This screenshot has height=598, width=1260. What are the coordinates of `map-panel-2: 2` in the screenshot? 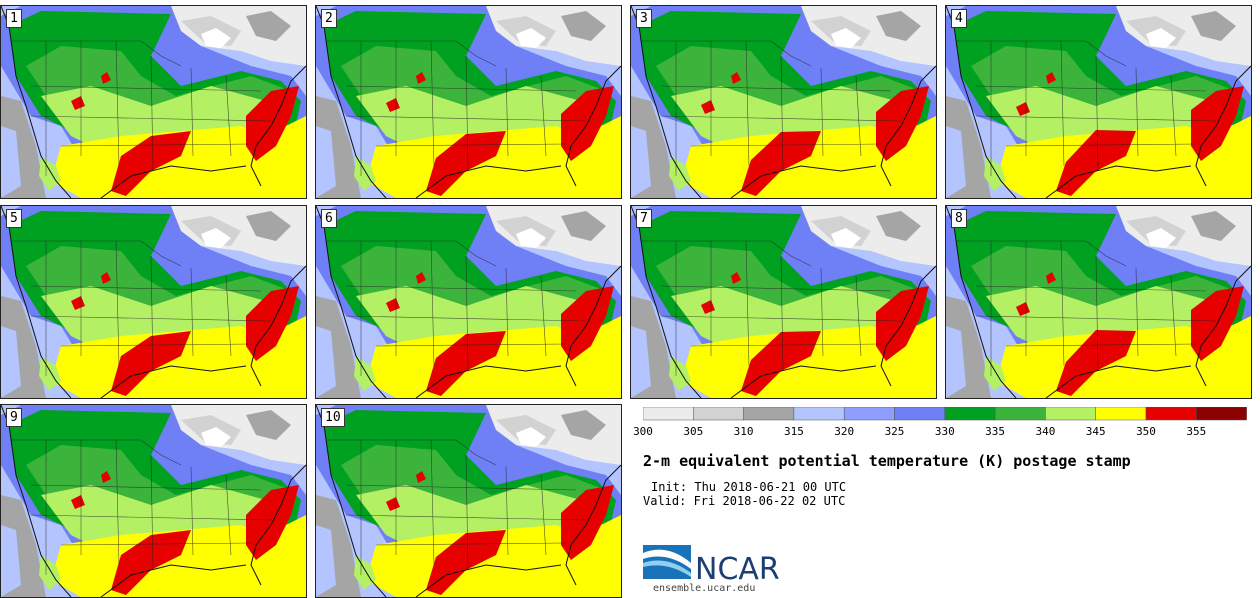 It's located at (468, 102).